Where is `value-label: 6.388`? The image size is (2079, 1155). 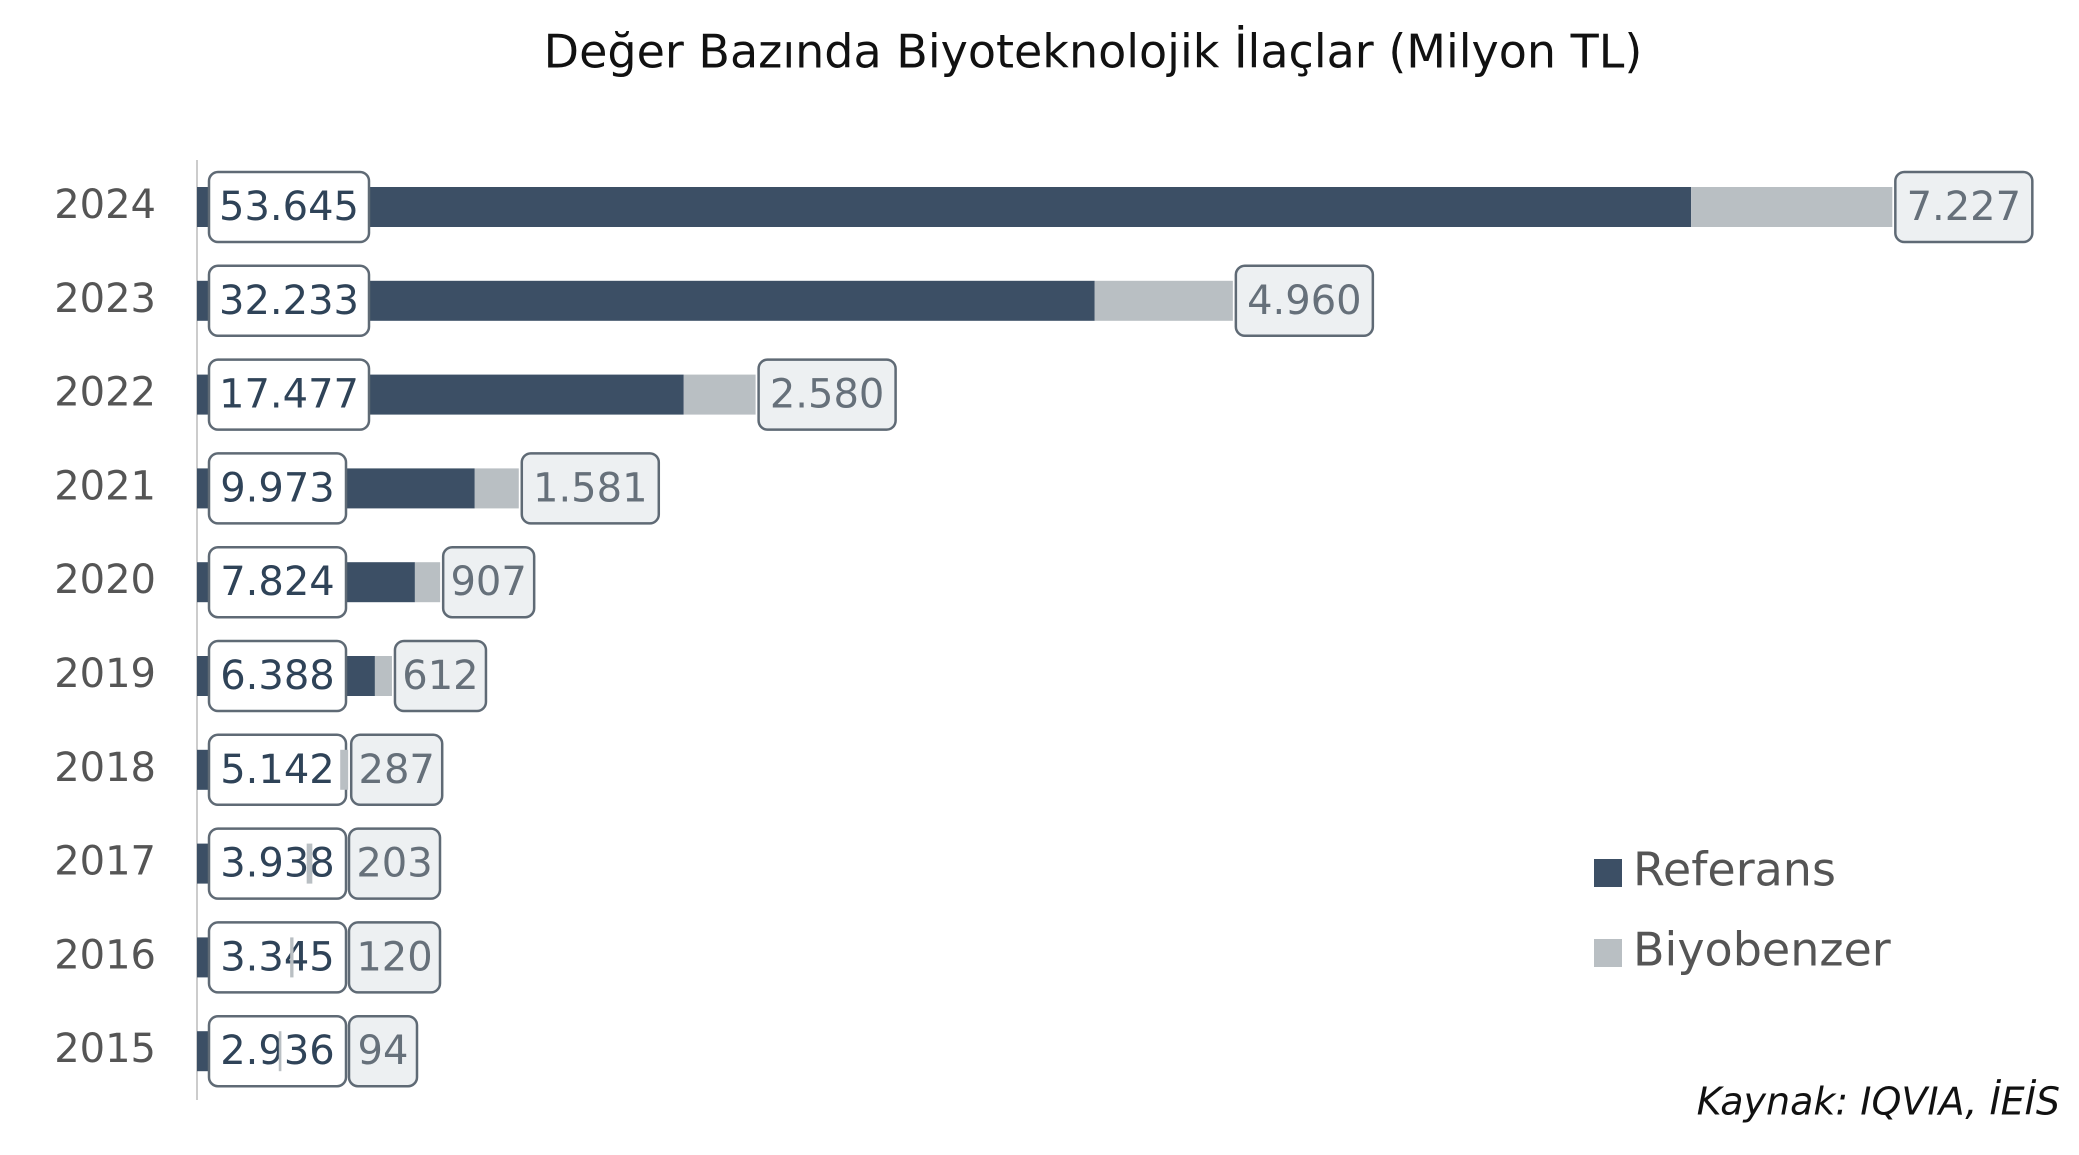 value-label: 6.388 is located at coordinates (277, 676).